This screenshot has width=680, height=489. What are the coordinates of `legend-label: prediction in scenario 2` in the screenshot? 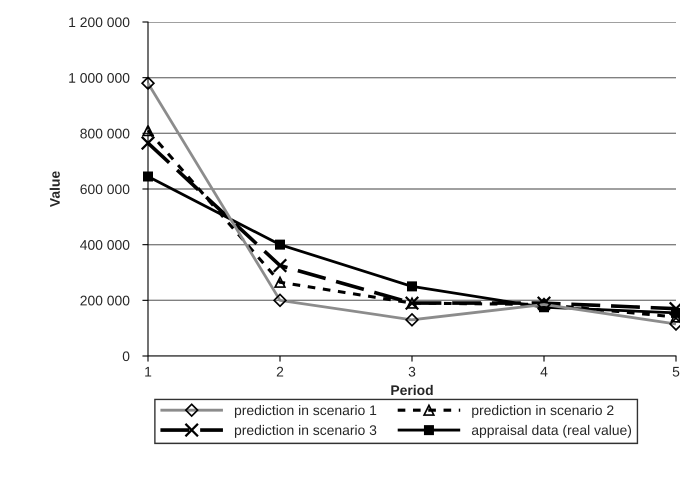 It's located at (543, 411).